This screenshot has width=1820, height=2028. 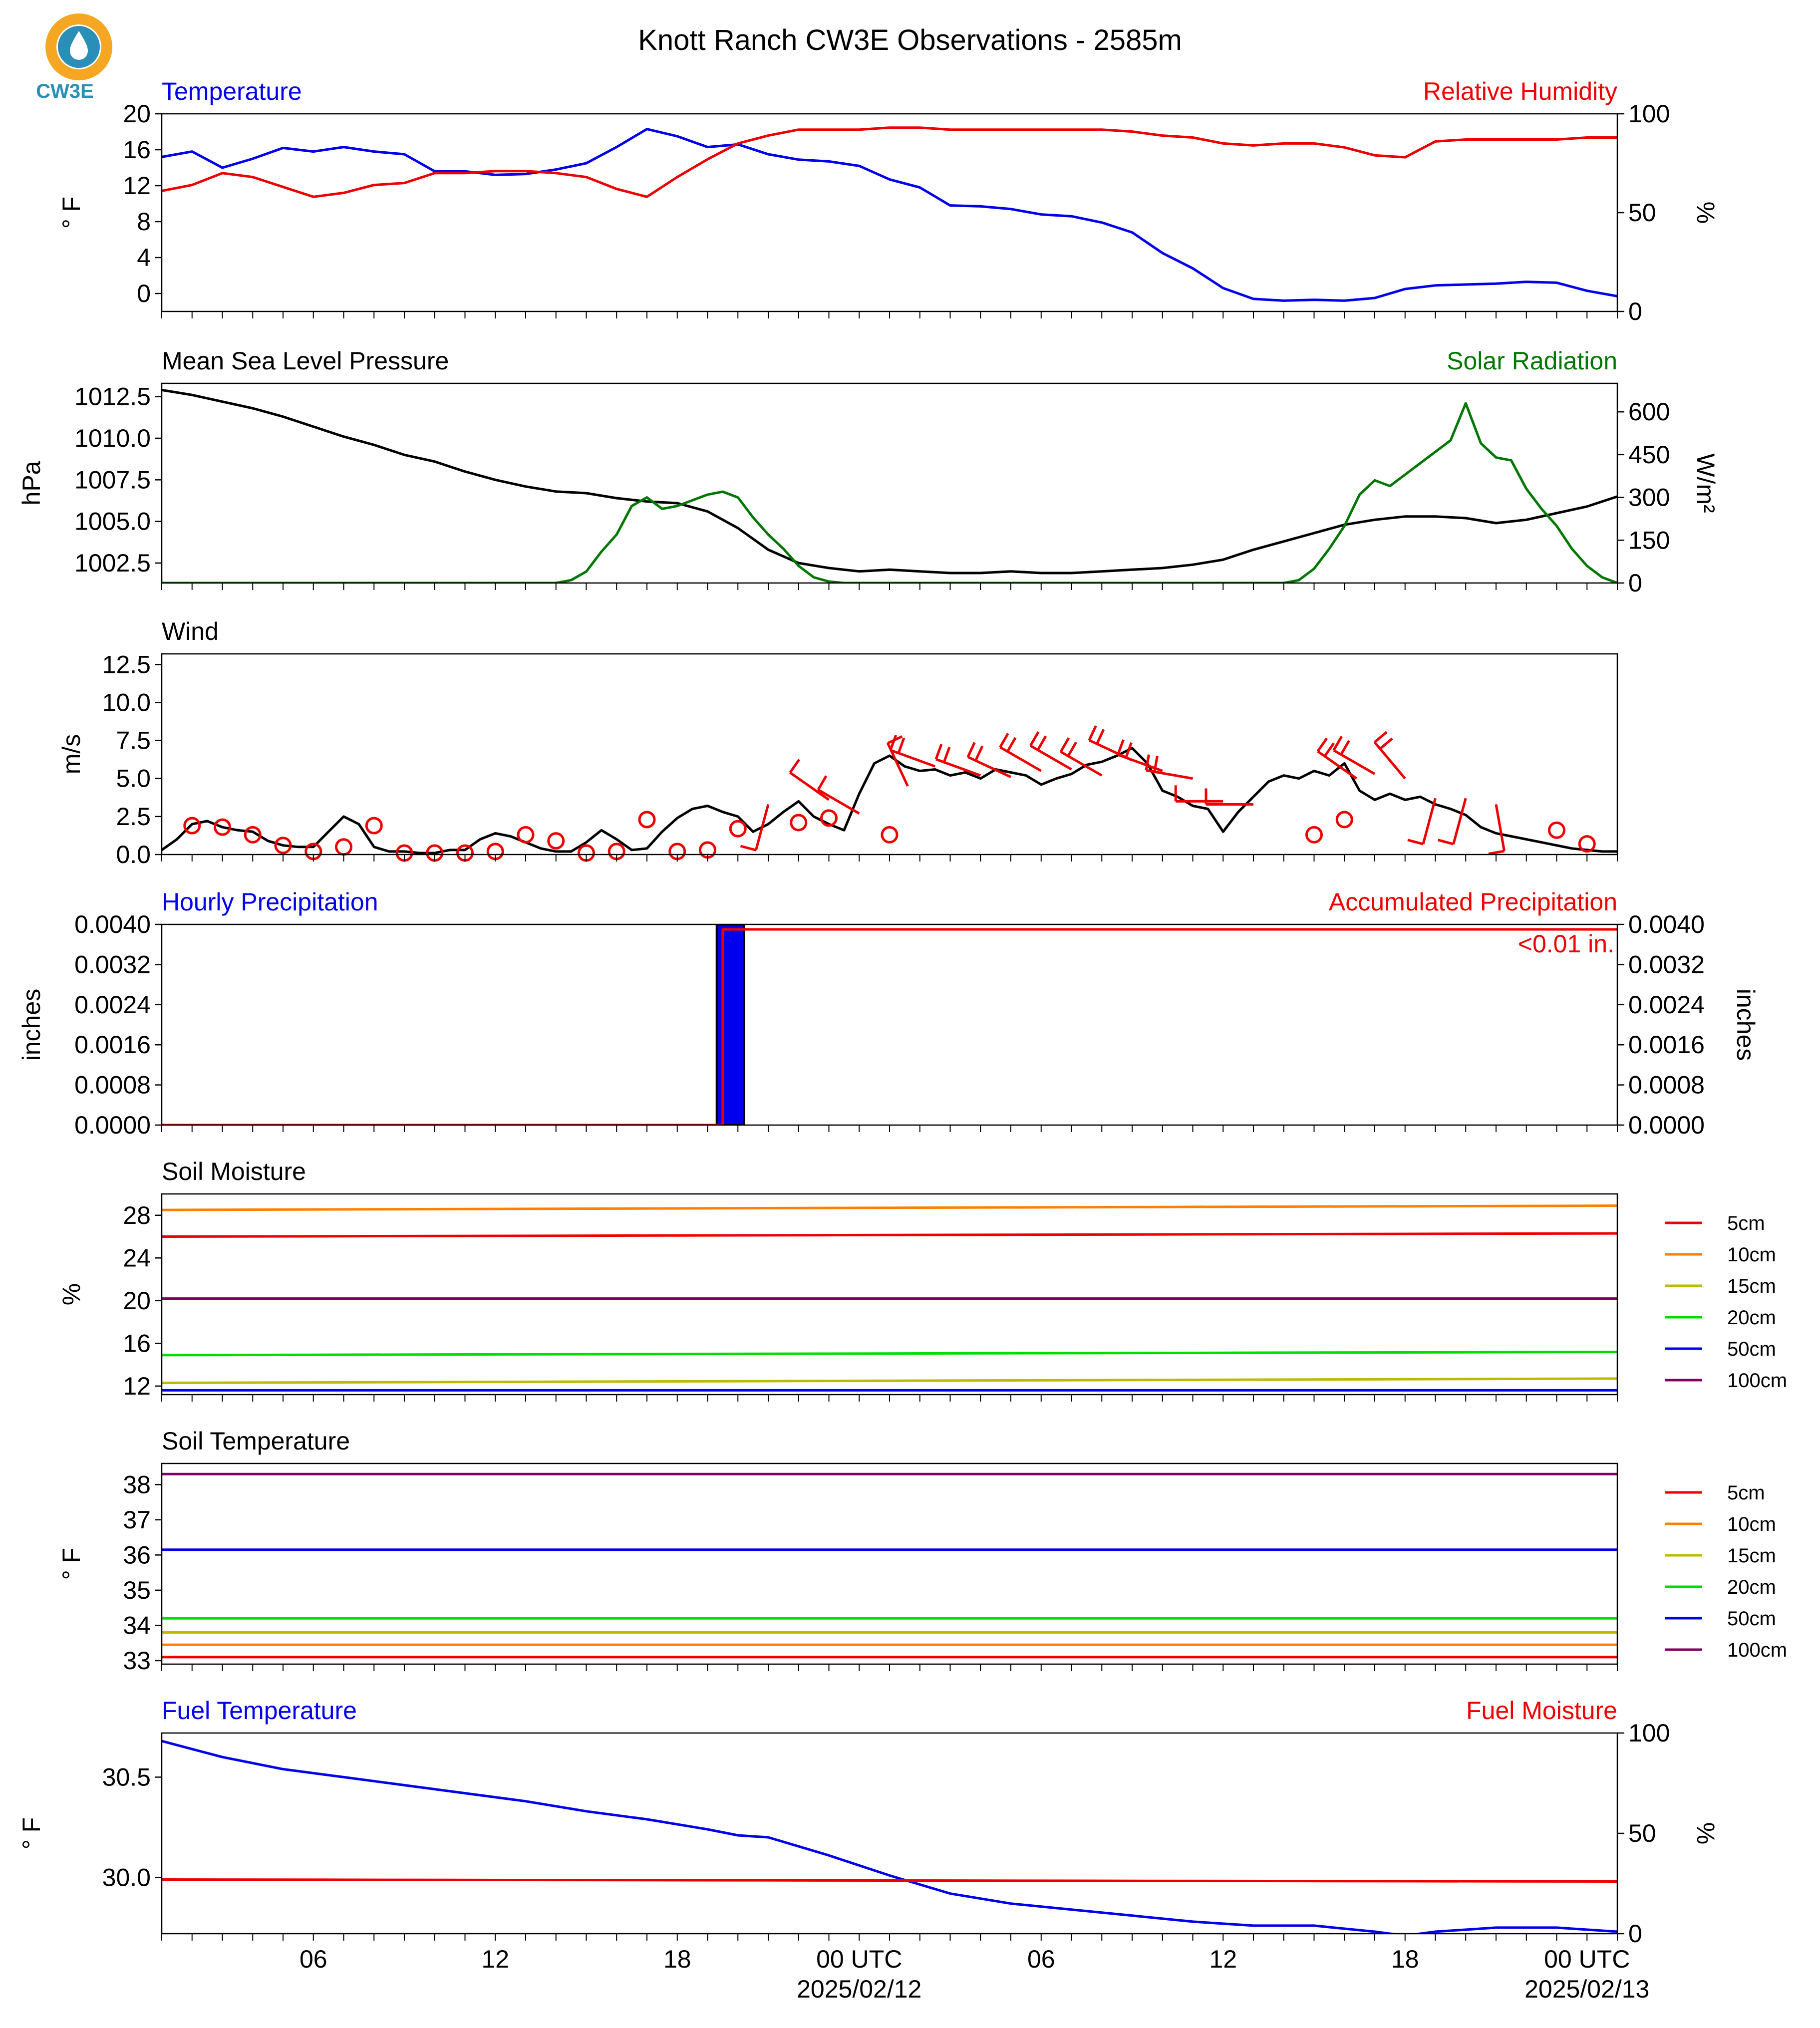 I want to click on y-tick-label: 1005.0, so click(x=112, y=522).